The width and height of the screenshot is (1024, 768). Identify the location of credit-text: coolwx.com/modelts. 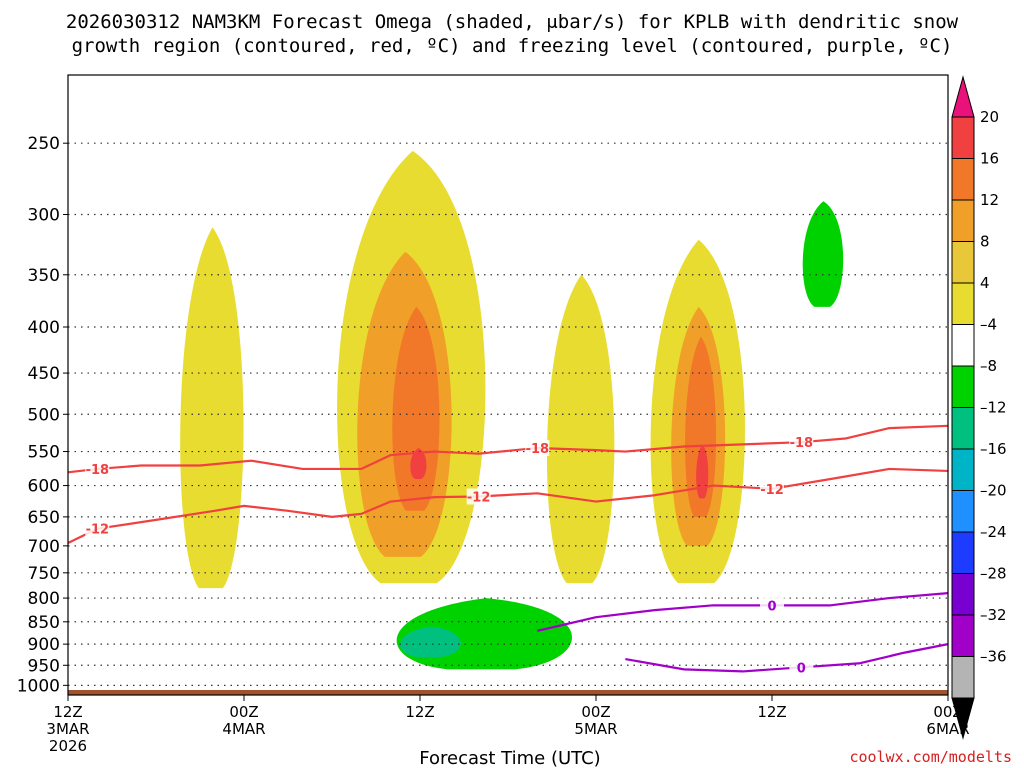
(930, 757).